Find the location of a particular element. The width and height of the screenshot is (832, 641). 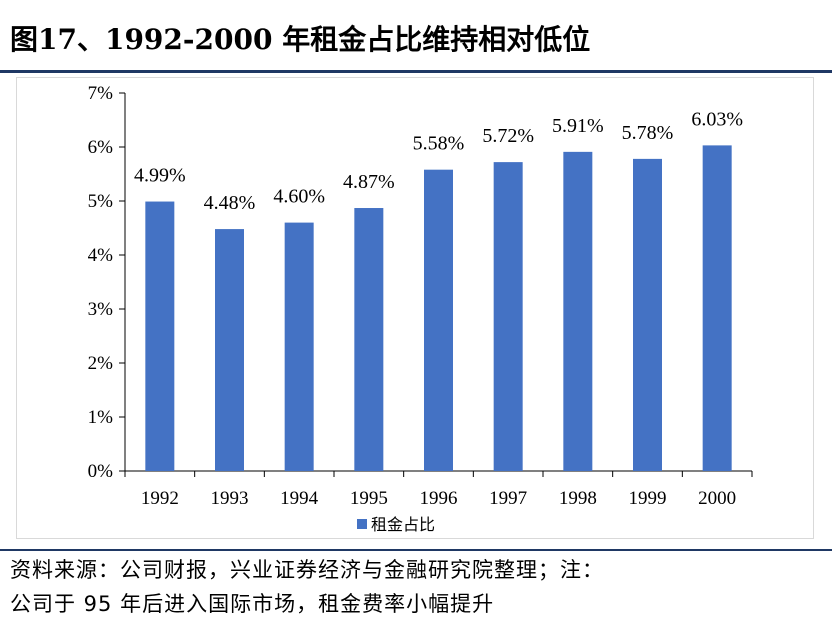

x-tick-label: 1993 is located at coordinates (230, 498).